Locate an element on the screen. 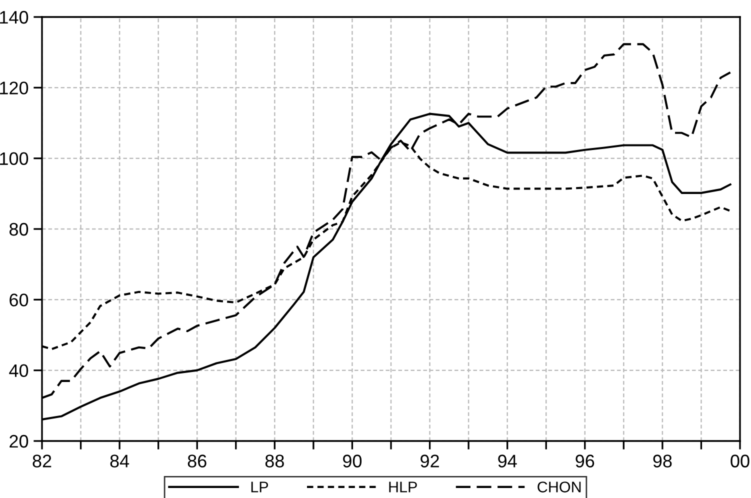 This screenshot has height=498, width=751. legend-label: LP is located at coordinates (259, 487).